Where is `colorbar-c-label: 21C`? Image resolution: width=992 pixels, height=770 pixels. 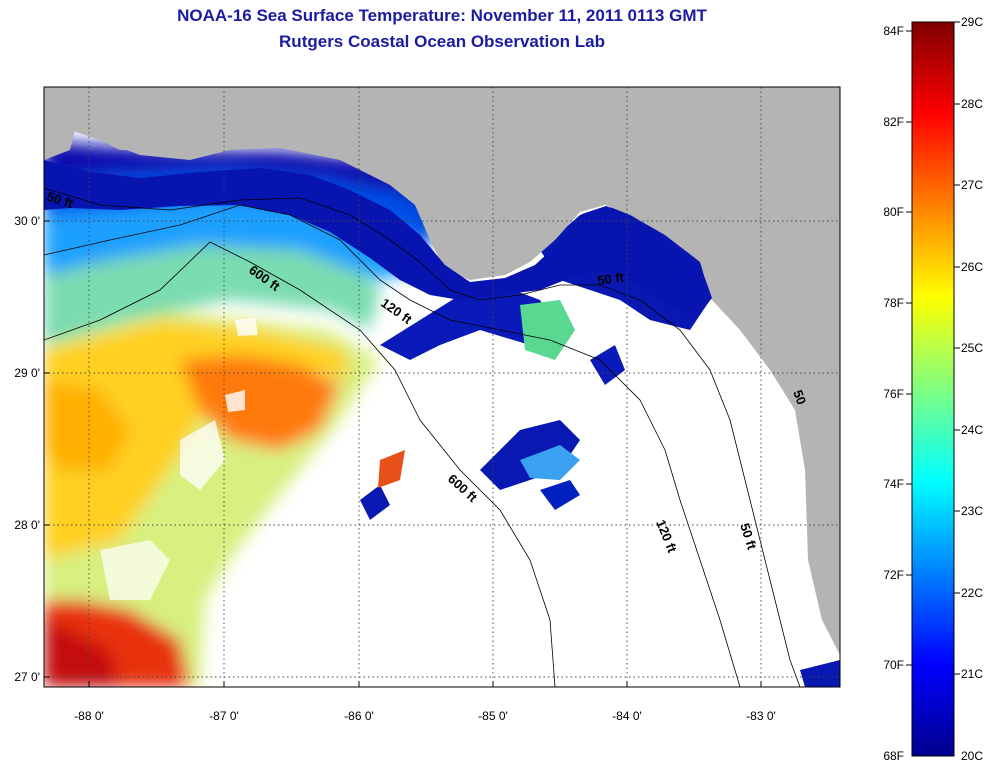 colorbar-c-label: 21C is located at coordinates (972, 674).